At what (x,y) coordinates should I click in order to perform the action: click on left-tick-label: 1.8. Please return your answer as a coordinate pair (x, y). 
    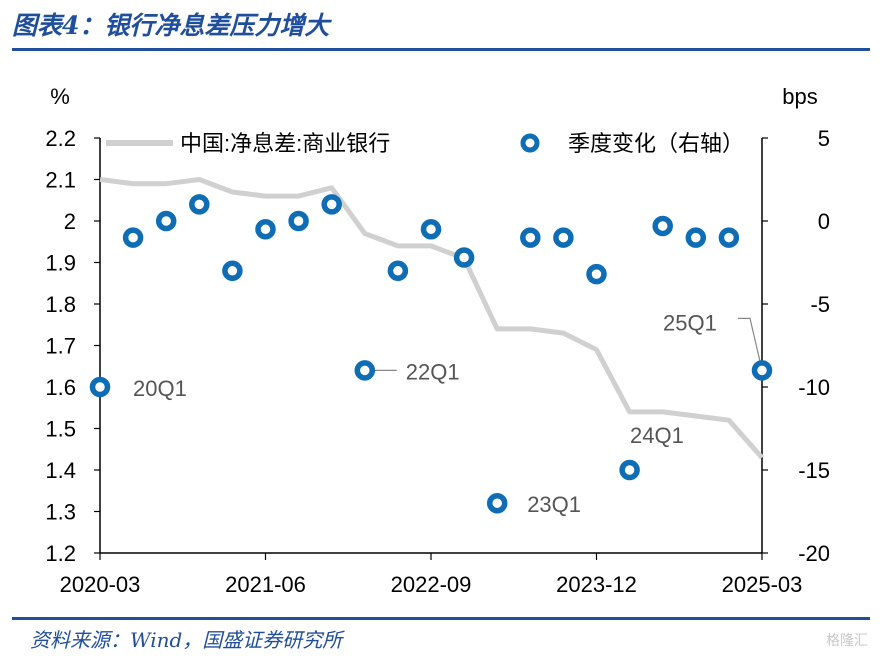
    Looking at the image, I should click on (60, 304).